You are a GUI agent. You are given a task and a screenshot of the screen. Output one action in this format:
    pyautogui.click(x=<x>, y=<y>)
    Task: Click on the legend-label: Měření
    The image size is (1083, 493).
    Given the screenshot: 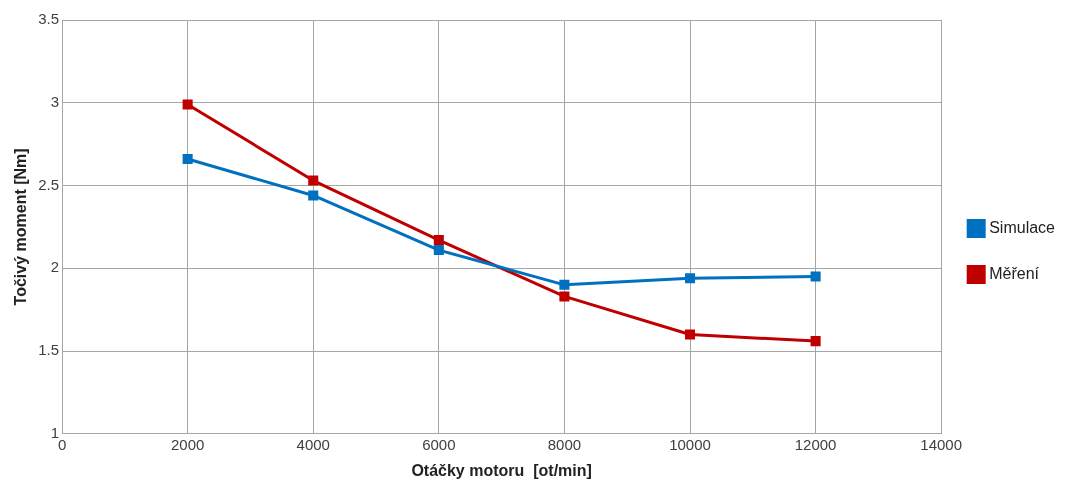 What is the action you would take?
    pyautogui.click(x=1014, y=273)
    